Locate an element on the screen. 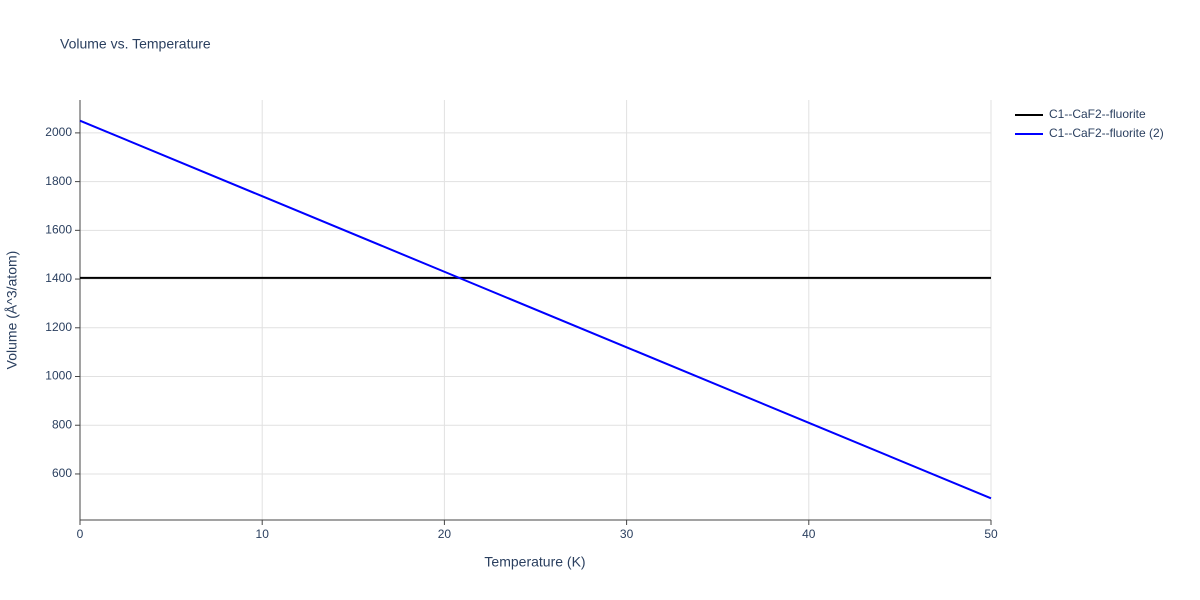  y-tick-label: 1800 is located at coordinates (58, 181).